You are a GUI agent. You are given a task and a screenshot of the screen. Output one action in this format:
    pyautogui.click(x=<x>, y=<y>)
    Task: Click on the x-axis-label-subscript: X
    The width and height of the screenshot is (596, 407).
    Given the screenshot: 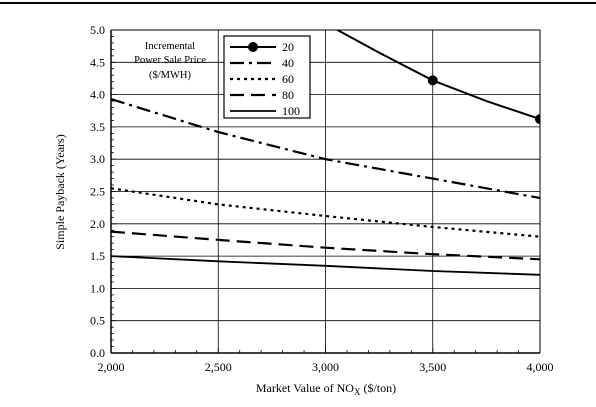 What is the action you would take?
    pyautogui.click(x=357, y=392)
    